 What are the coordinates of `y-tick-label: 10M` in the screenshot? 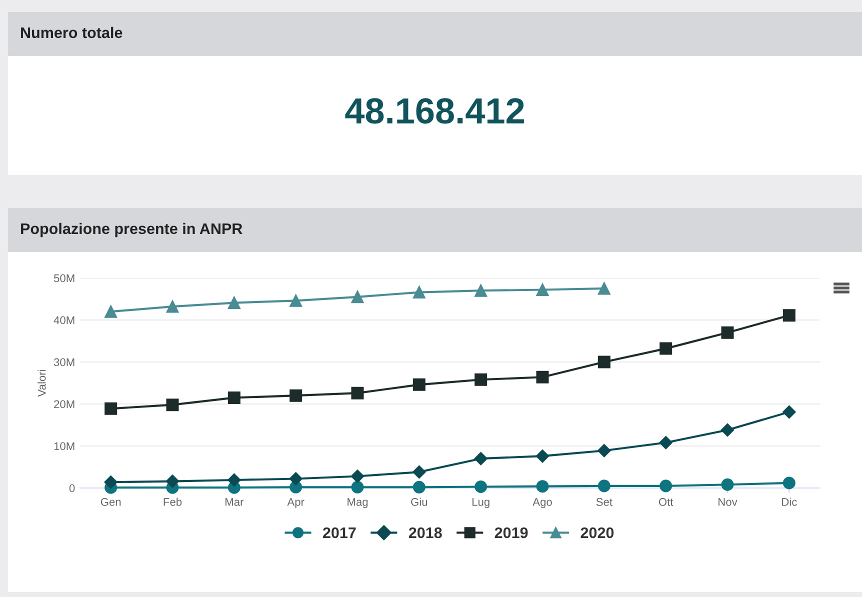 It's located at (64, 446).